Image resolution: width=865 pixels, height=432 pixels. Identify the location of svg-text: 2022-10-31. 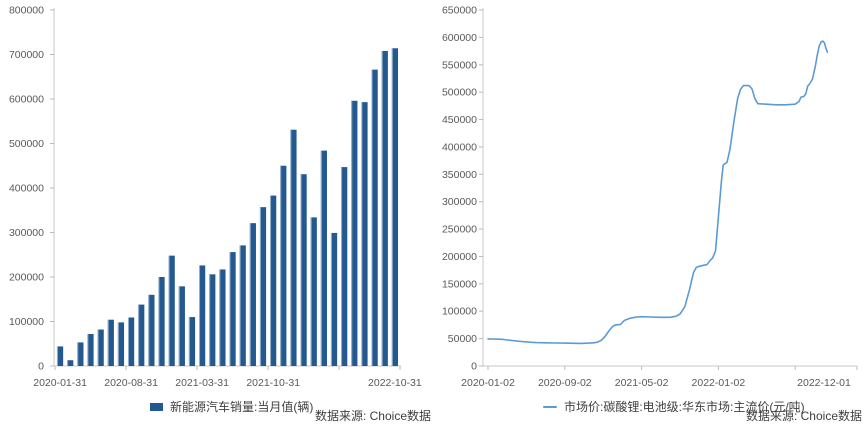
(395, 383).